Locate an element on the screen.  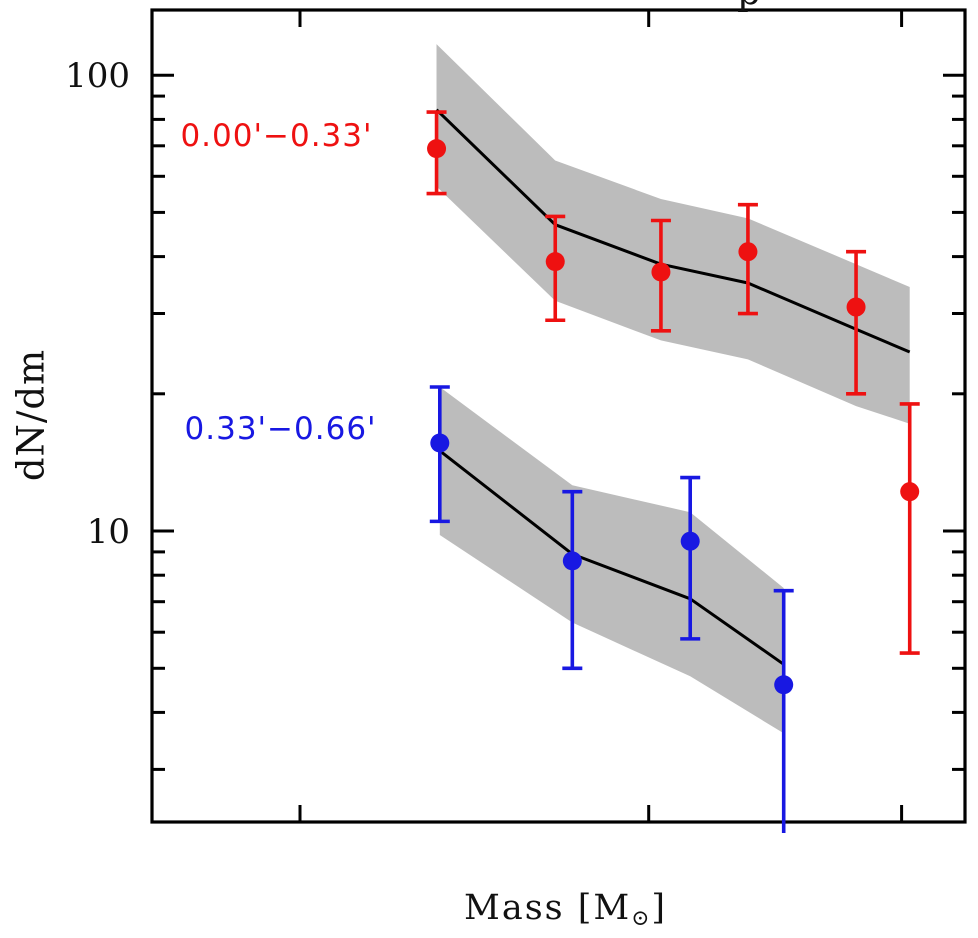
x-axis-label: Mass [M⊙] is located at coordinates (565, 909).